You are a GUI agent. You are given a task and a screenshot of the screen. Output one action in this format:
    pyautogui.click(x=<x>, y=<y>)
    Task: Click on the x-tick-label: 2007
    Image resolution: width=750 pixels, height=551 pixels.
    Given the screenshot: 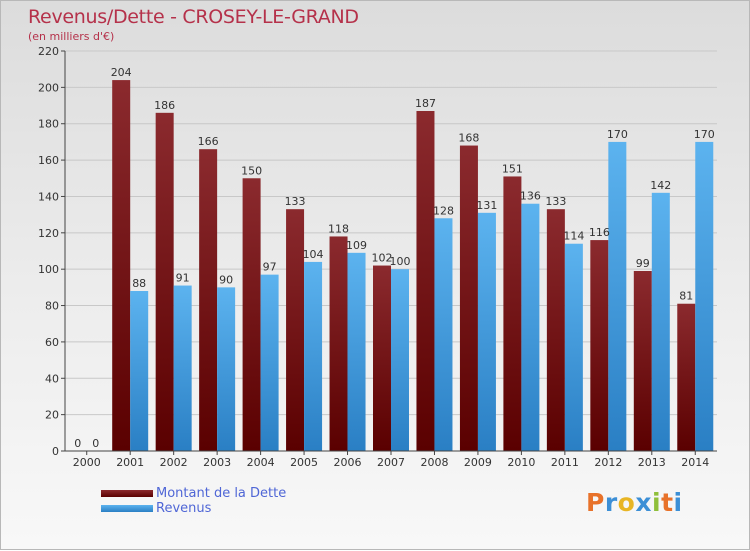 What is the action you would take?
    pyautogui.click(x=391, y=462)
    